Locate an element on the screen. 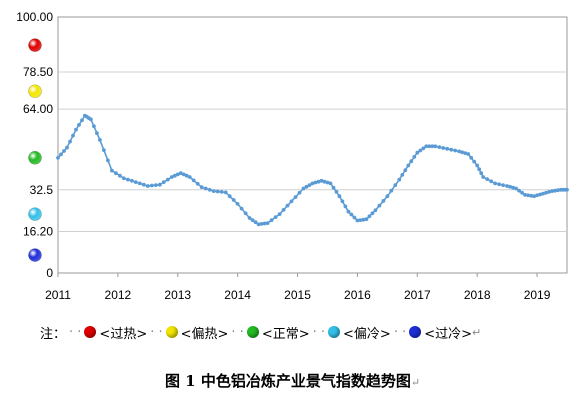 The height and width of the screenshot is (404, 585). legend-item: <过热> is located at coordinates (115, 332).